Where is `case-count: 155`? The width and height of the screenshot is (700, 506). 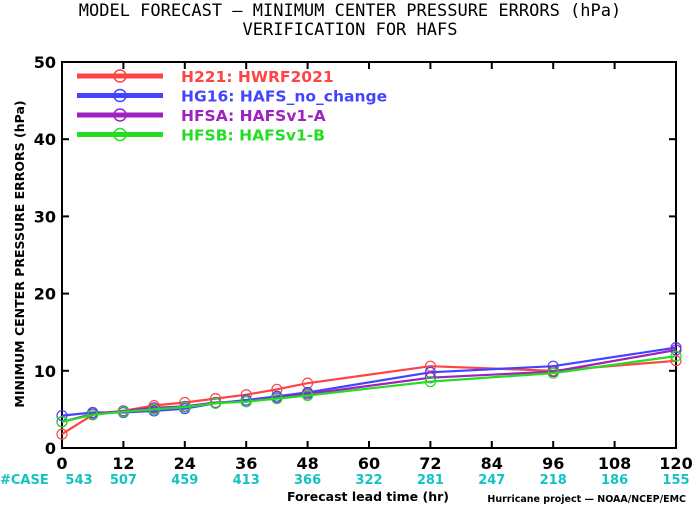
case-count: 155 is located at coordinates (675, 480).